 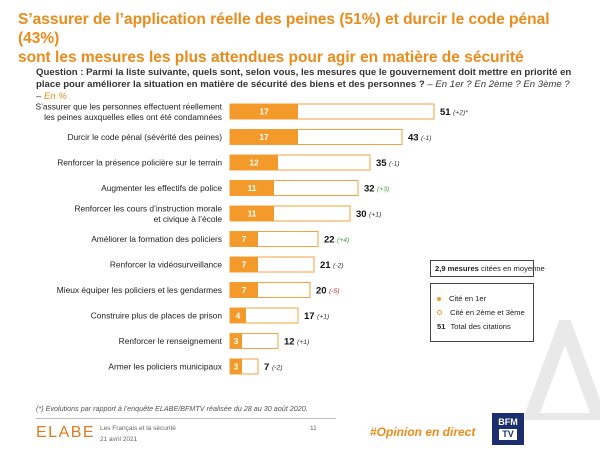 I want to click on category-label-5: Renforcer les cours d’instruction morale, so click(x=148, y=208).